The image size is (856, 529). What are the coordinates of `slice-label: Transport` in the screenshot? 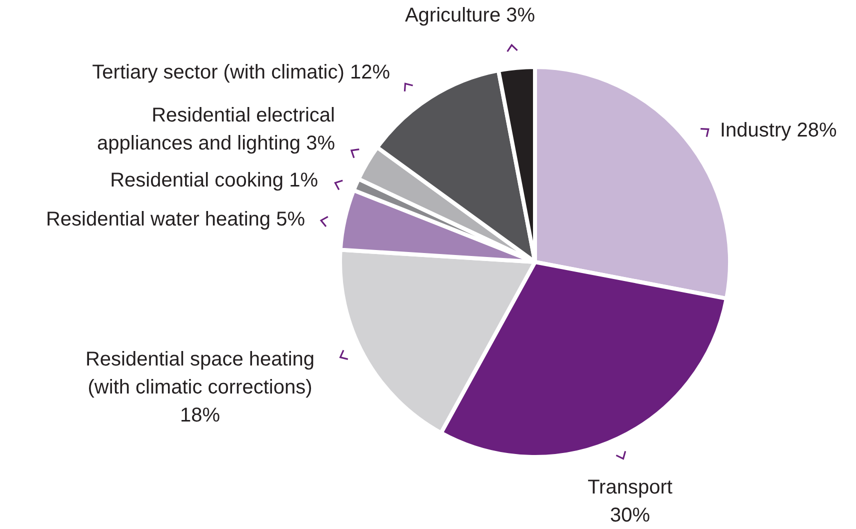 It's located at (630, 487).